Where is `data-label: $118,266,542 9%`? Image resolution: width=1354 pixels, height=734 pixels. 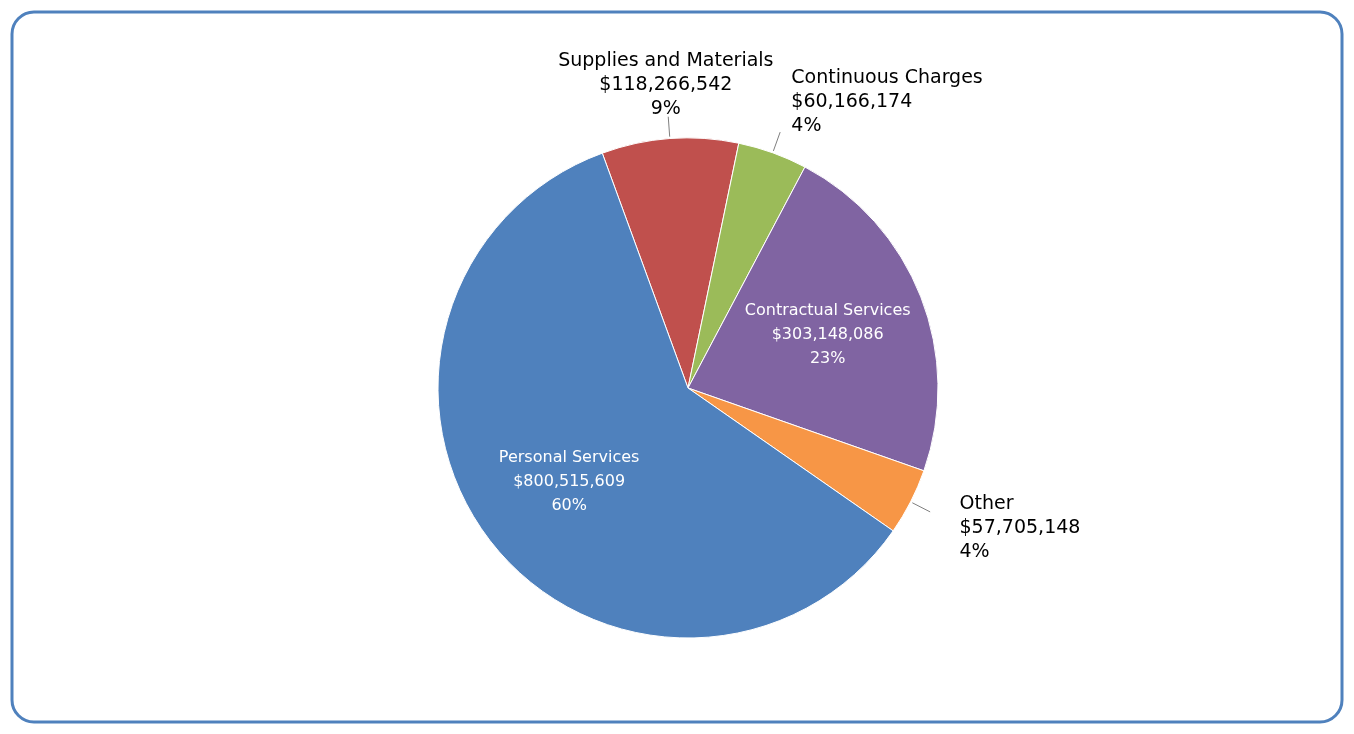 data-label: $118,266,542 9% is located at coordinates (666, 94).